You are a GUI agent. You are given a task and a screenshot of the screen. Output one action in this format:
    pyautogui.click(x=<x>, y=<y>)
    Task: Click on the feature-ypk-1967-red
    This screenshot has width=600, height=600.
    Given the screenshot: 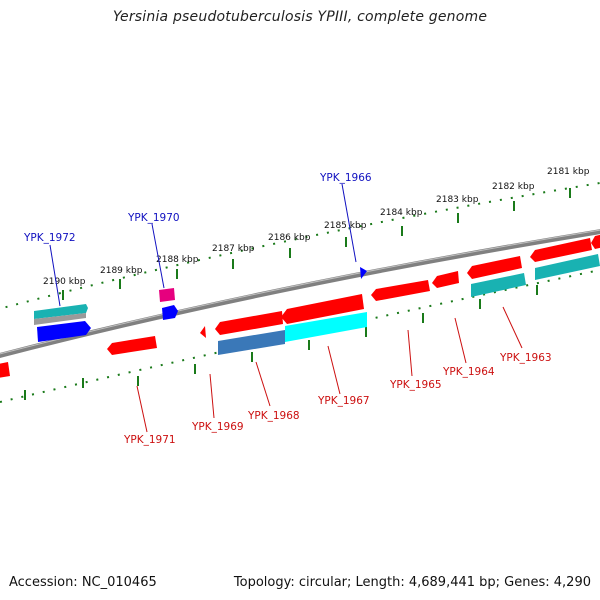 What is the action you would take?
    pyautogui.click(x=322, y=309)
    